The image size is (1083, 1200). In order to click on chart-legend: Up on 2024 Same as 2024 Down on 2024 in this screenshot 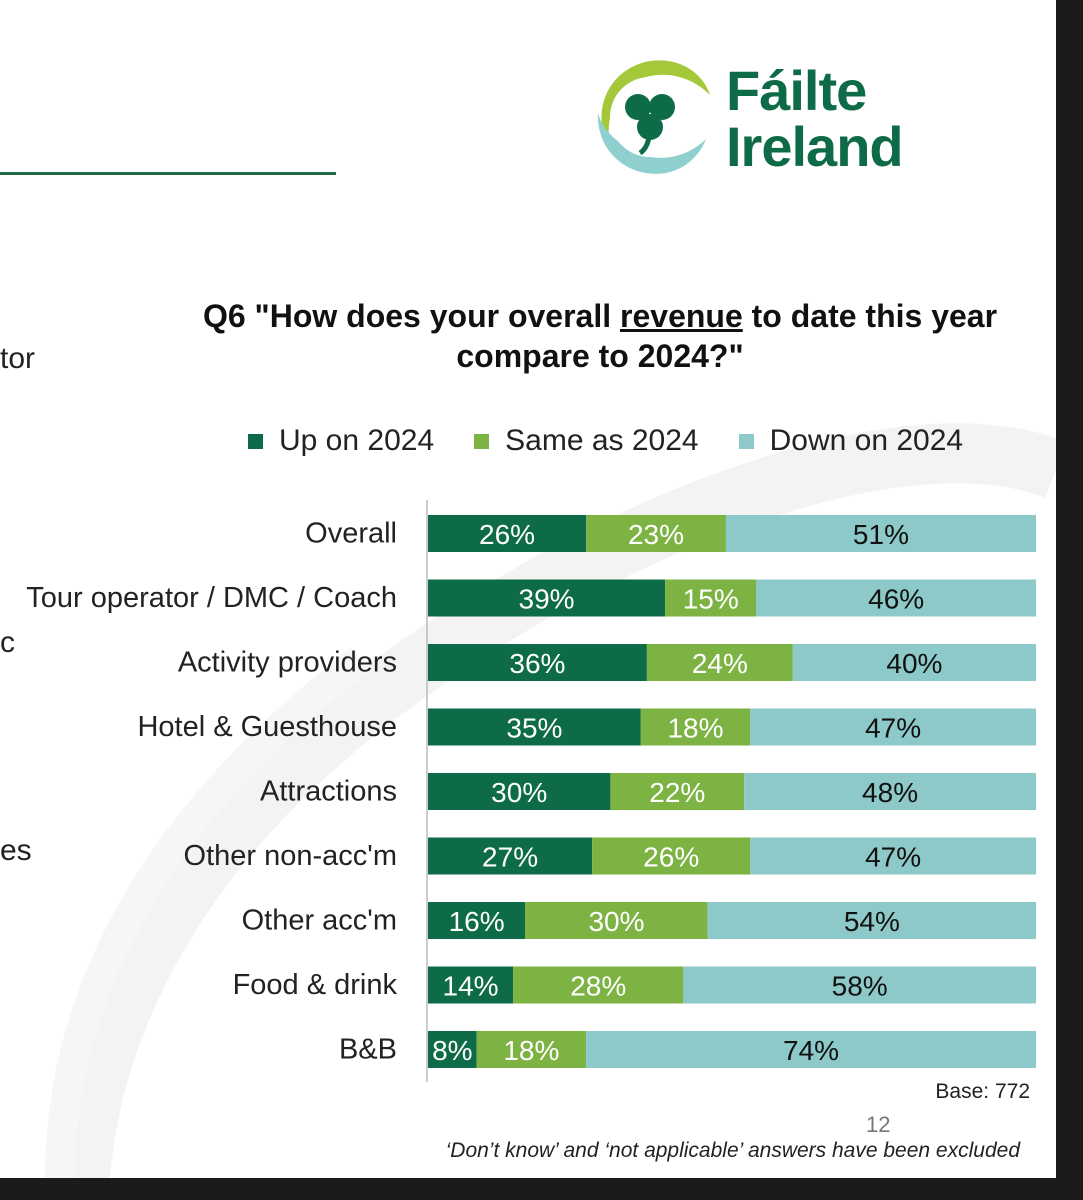, I will do `click(625, 441)`.